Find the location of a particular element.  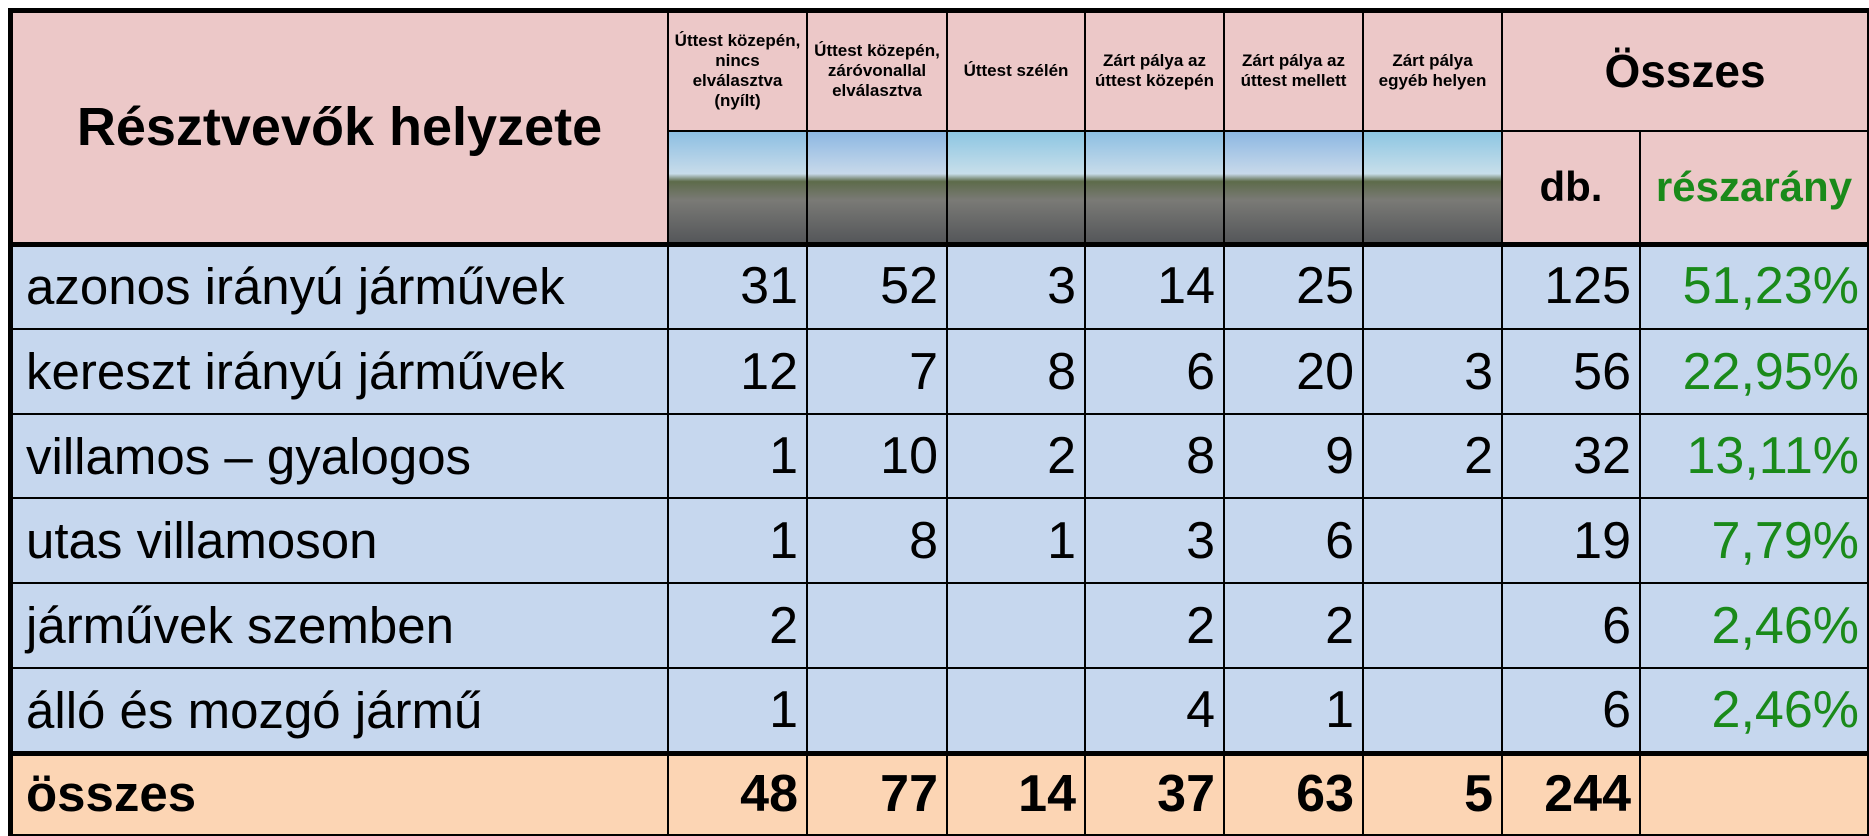

cell-text: összes is located at coordinates (111, 793).